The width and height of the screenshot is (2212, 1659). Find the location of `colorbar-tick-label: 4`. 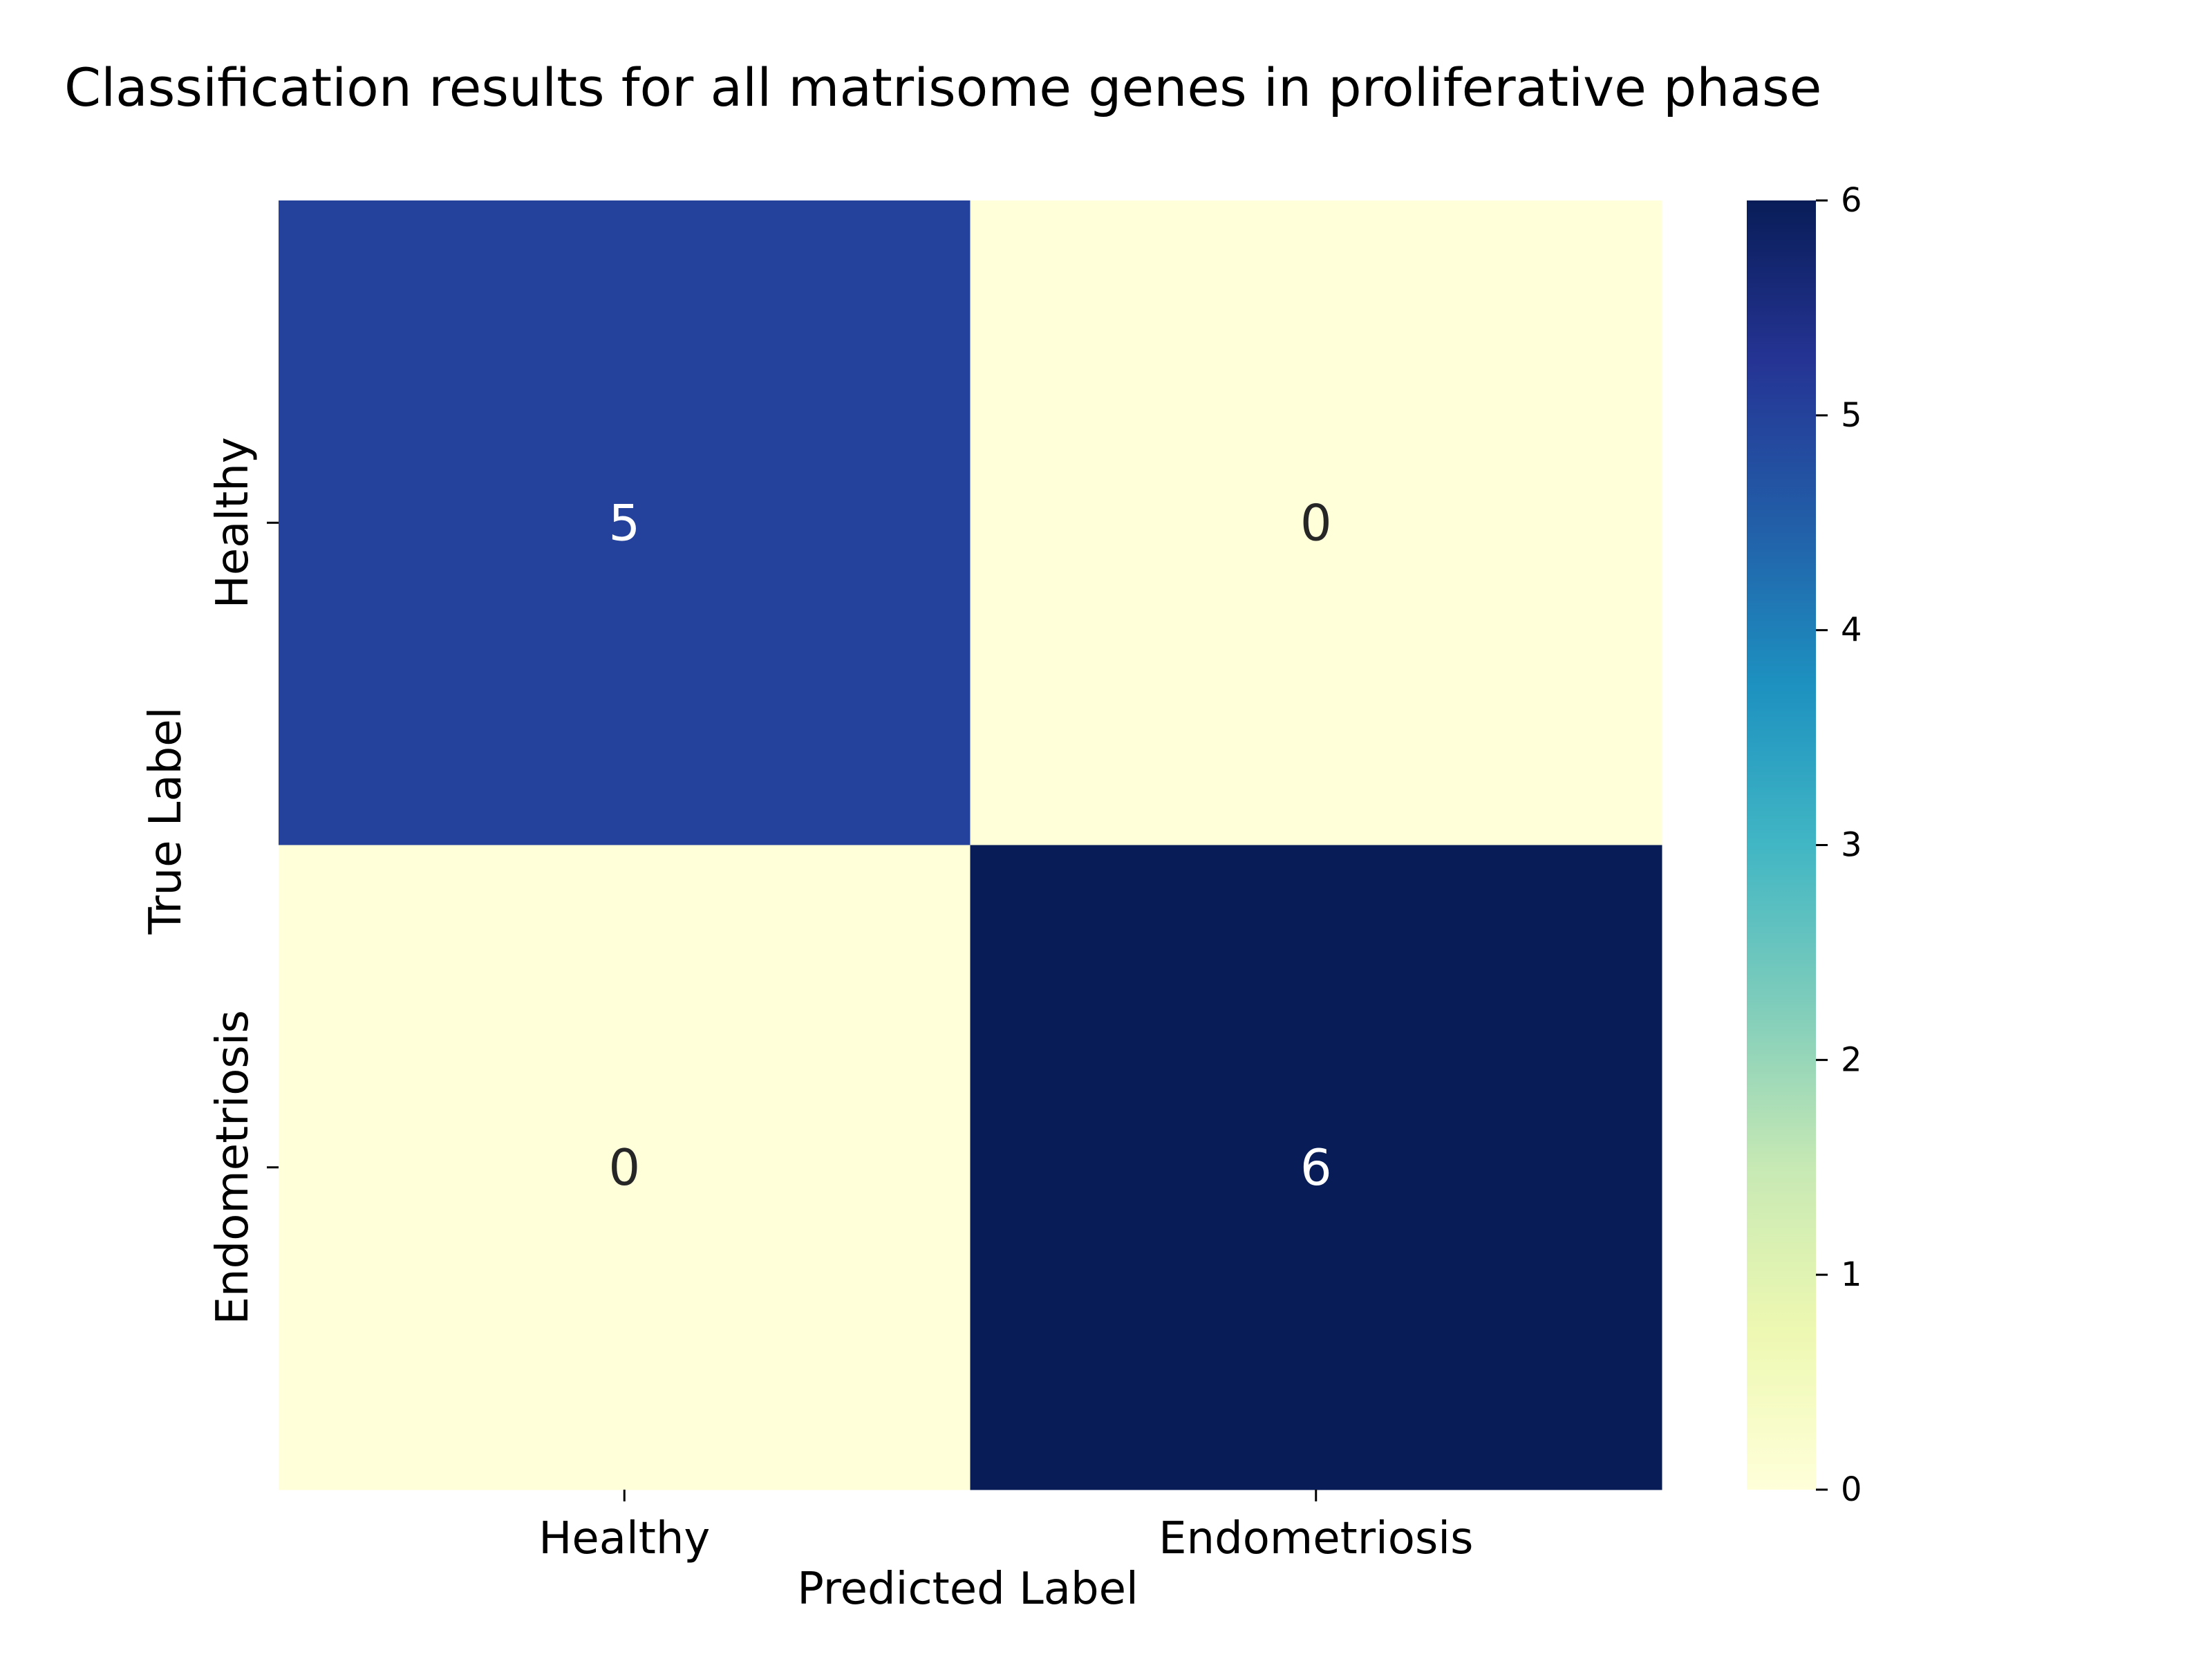

colorbar-tick-label: 4 is located at coordinates (1851, 630).